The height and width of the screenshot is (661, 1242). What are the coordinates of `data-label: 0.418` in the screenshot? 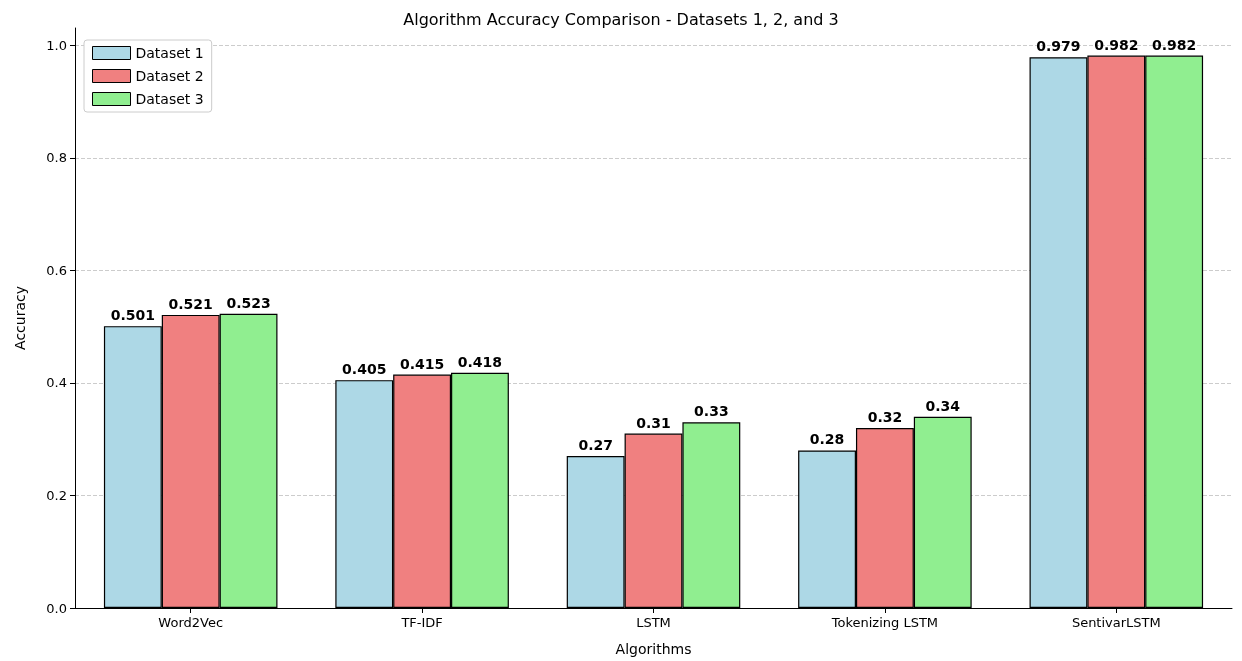 It's located at (480, 361).